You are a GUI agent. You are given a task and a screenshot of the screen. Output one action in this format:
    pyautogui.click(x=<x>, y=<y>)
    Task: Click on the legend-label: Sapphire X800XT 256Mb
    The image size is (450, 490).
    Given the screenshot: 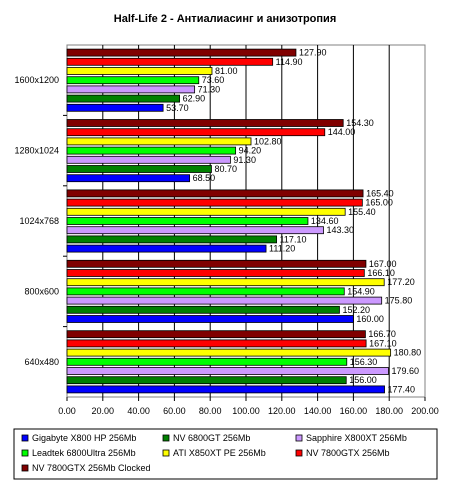 What is the action you would take?
    pyautogui.click(x=356, y=438)
    